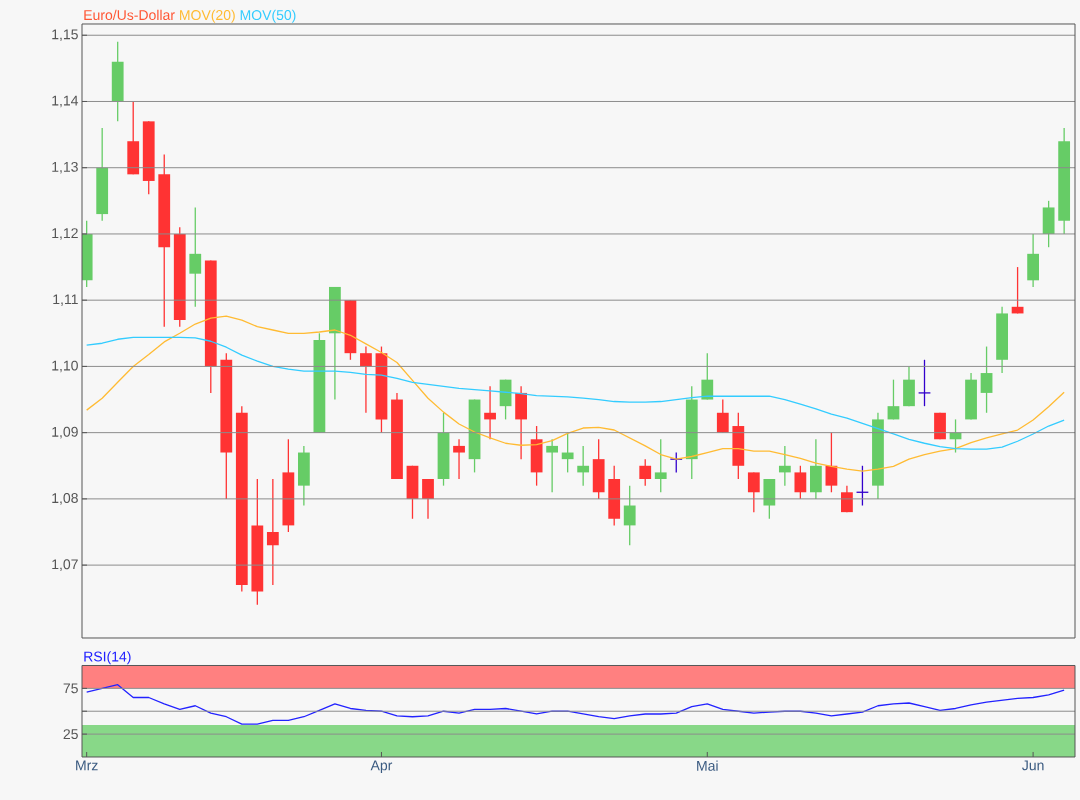  I want to click on y-tick-label: 75, so click(70, 688).